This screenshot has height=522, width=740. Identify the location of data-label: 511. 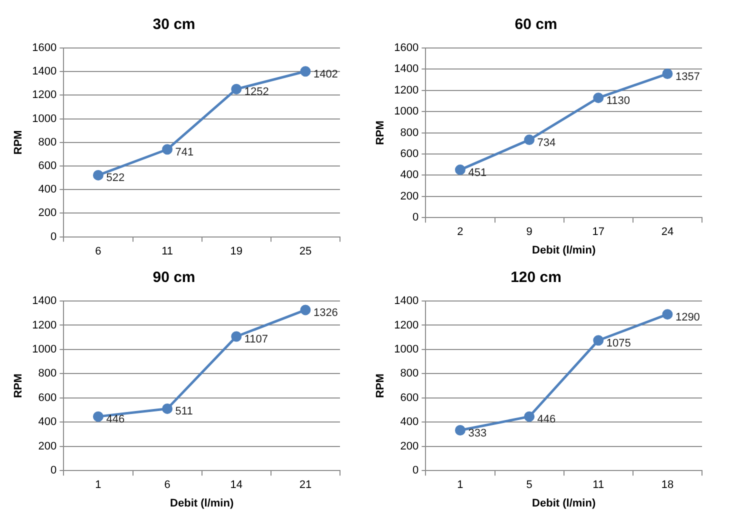
(184, 412).